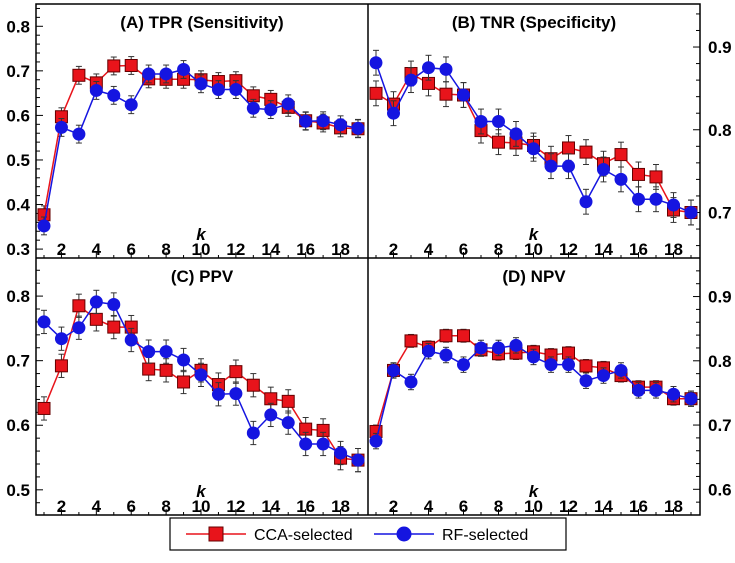 The image size is (735, 563). I want to click on y-tick-label: 0.6, so click(18, 115).